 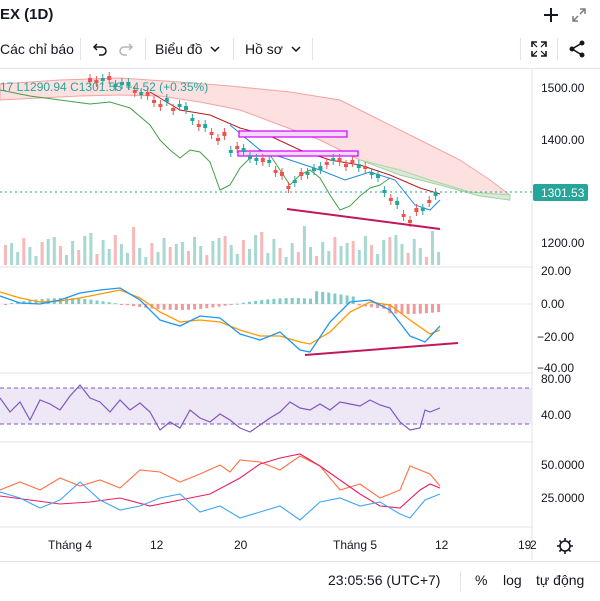 What do you see at coordinates (556, 379) in the screenshot?
I see `rsi-tick: 80.00` at bounding box center [556, 379].